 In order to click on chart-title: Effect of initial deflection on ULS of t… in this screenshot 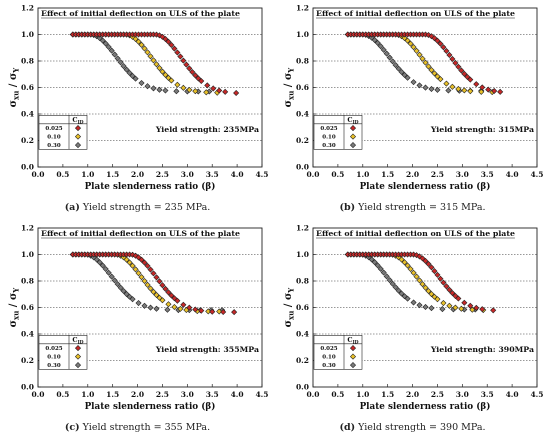, I will do `click(140, 13)`.